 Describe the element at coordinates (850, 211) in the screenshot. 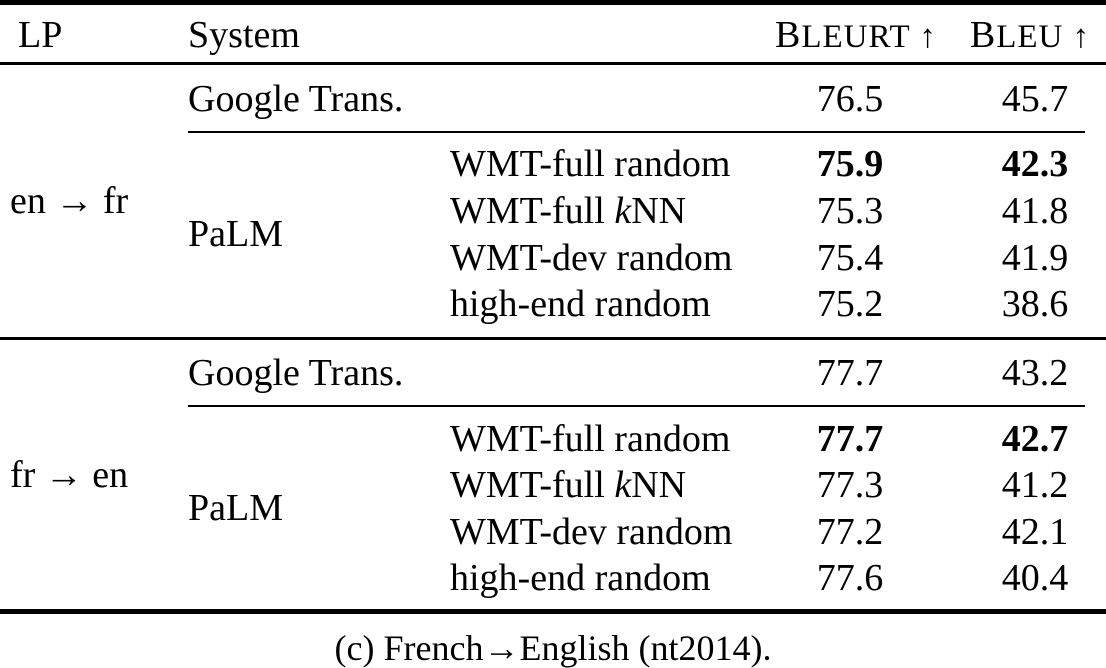

I see `bleurt-value: 75.3` at that location.